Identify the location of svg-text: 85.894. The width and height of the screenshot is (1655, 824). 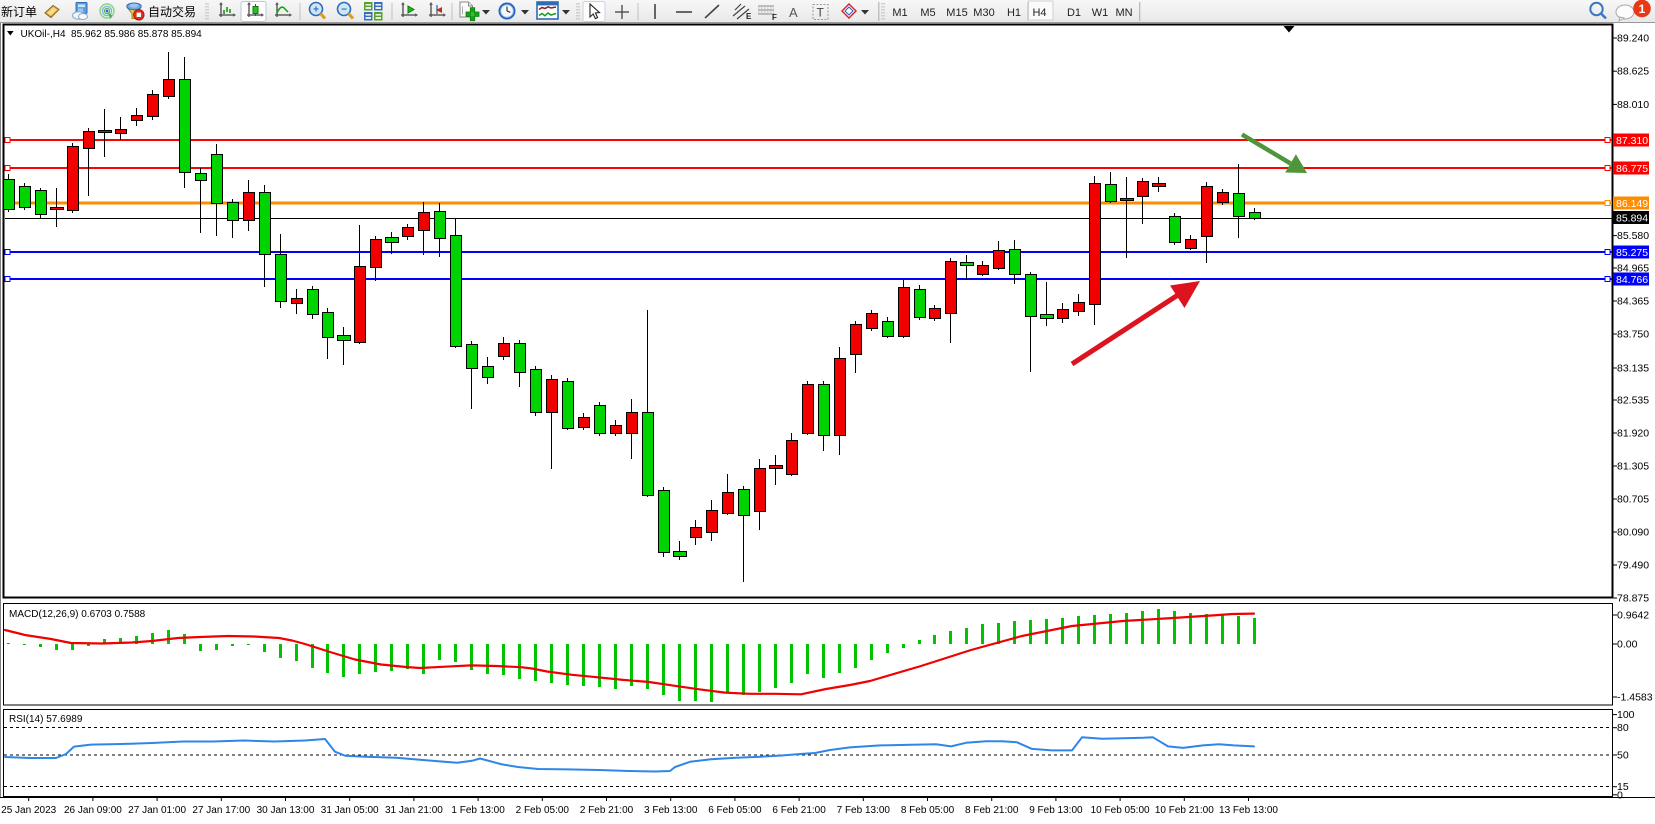
(1632, 219).